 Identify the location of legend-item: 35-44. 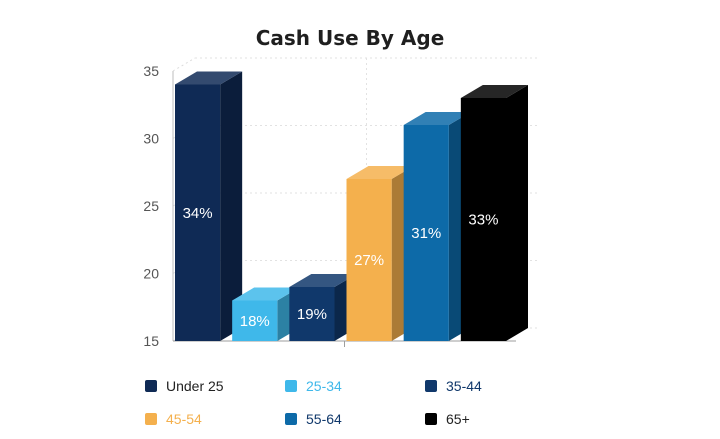
(495, 386).